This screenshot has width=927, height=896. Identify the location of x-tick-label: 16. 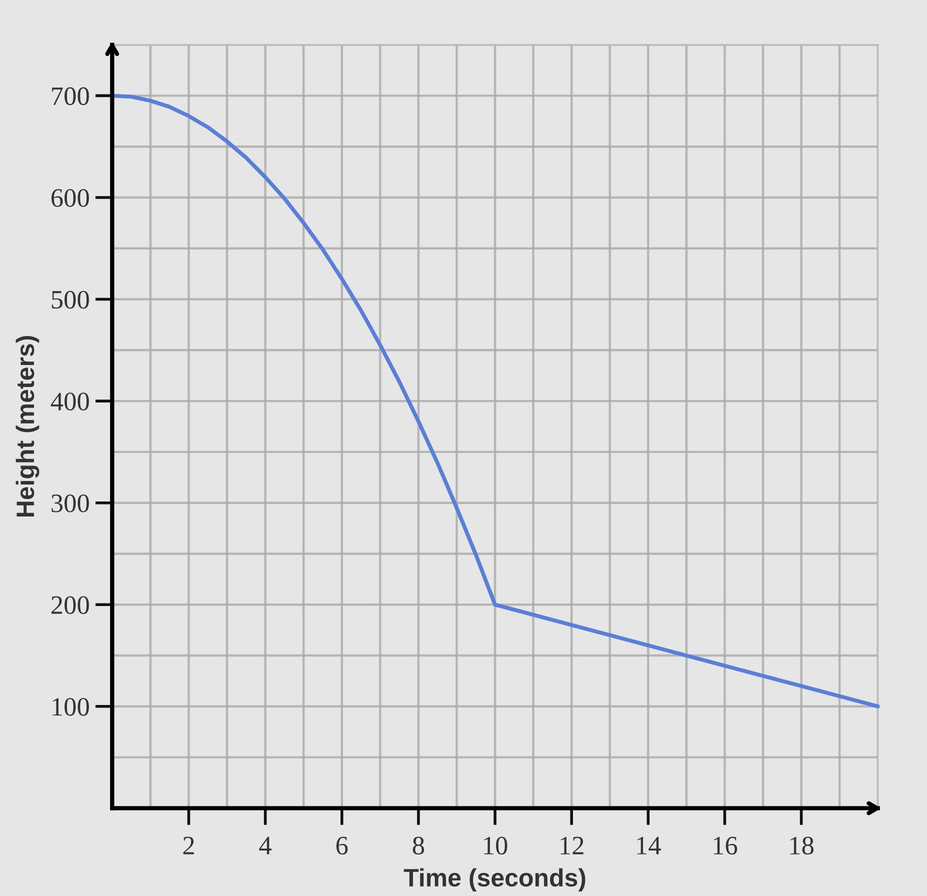
(726, 845).